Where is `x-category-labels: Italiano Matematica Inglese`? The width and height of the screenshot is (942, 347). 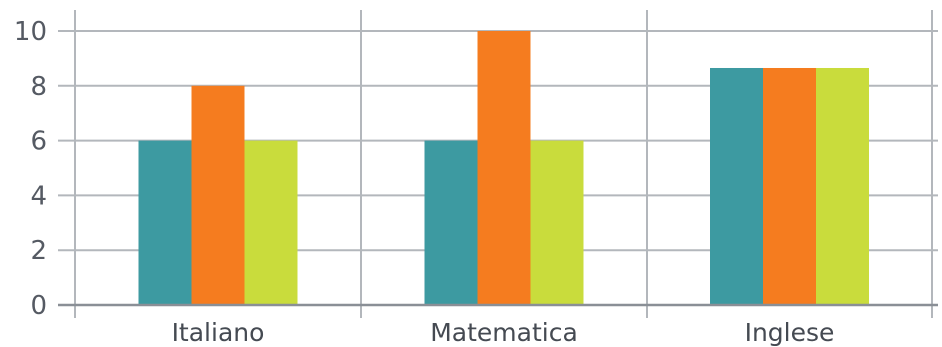
x-category-labels: Italiano Matematica Inglese is located at coordinates (503, 332).